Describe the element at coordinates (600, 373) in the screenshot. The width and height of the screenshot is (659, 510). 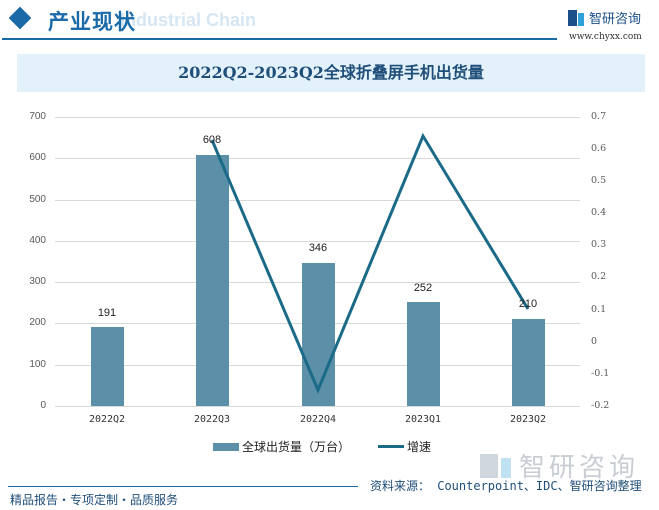
I see `right-axis-tick: -0.1` at that location.